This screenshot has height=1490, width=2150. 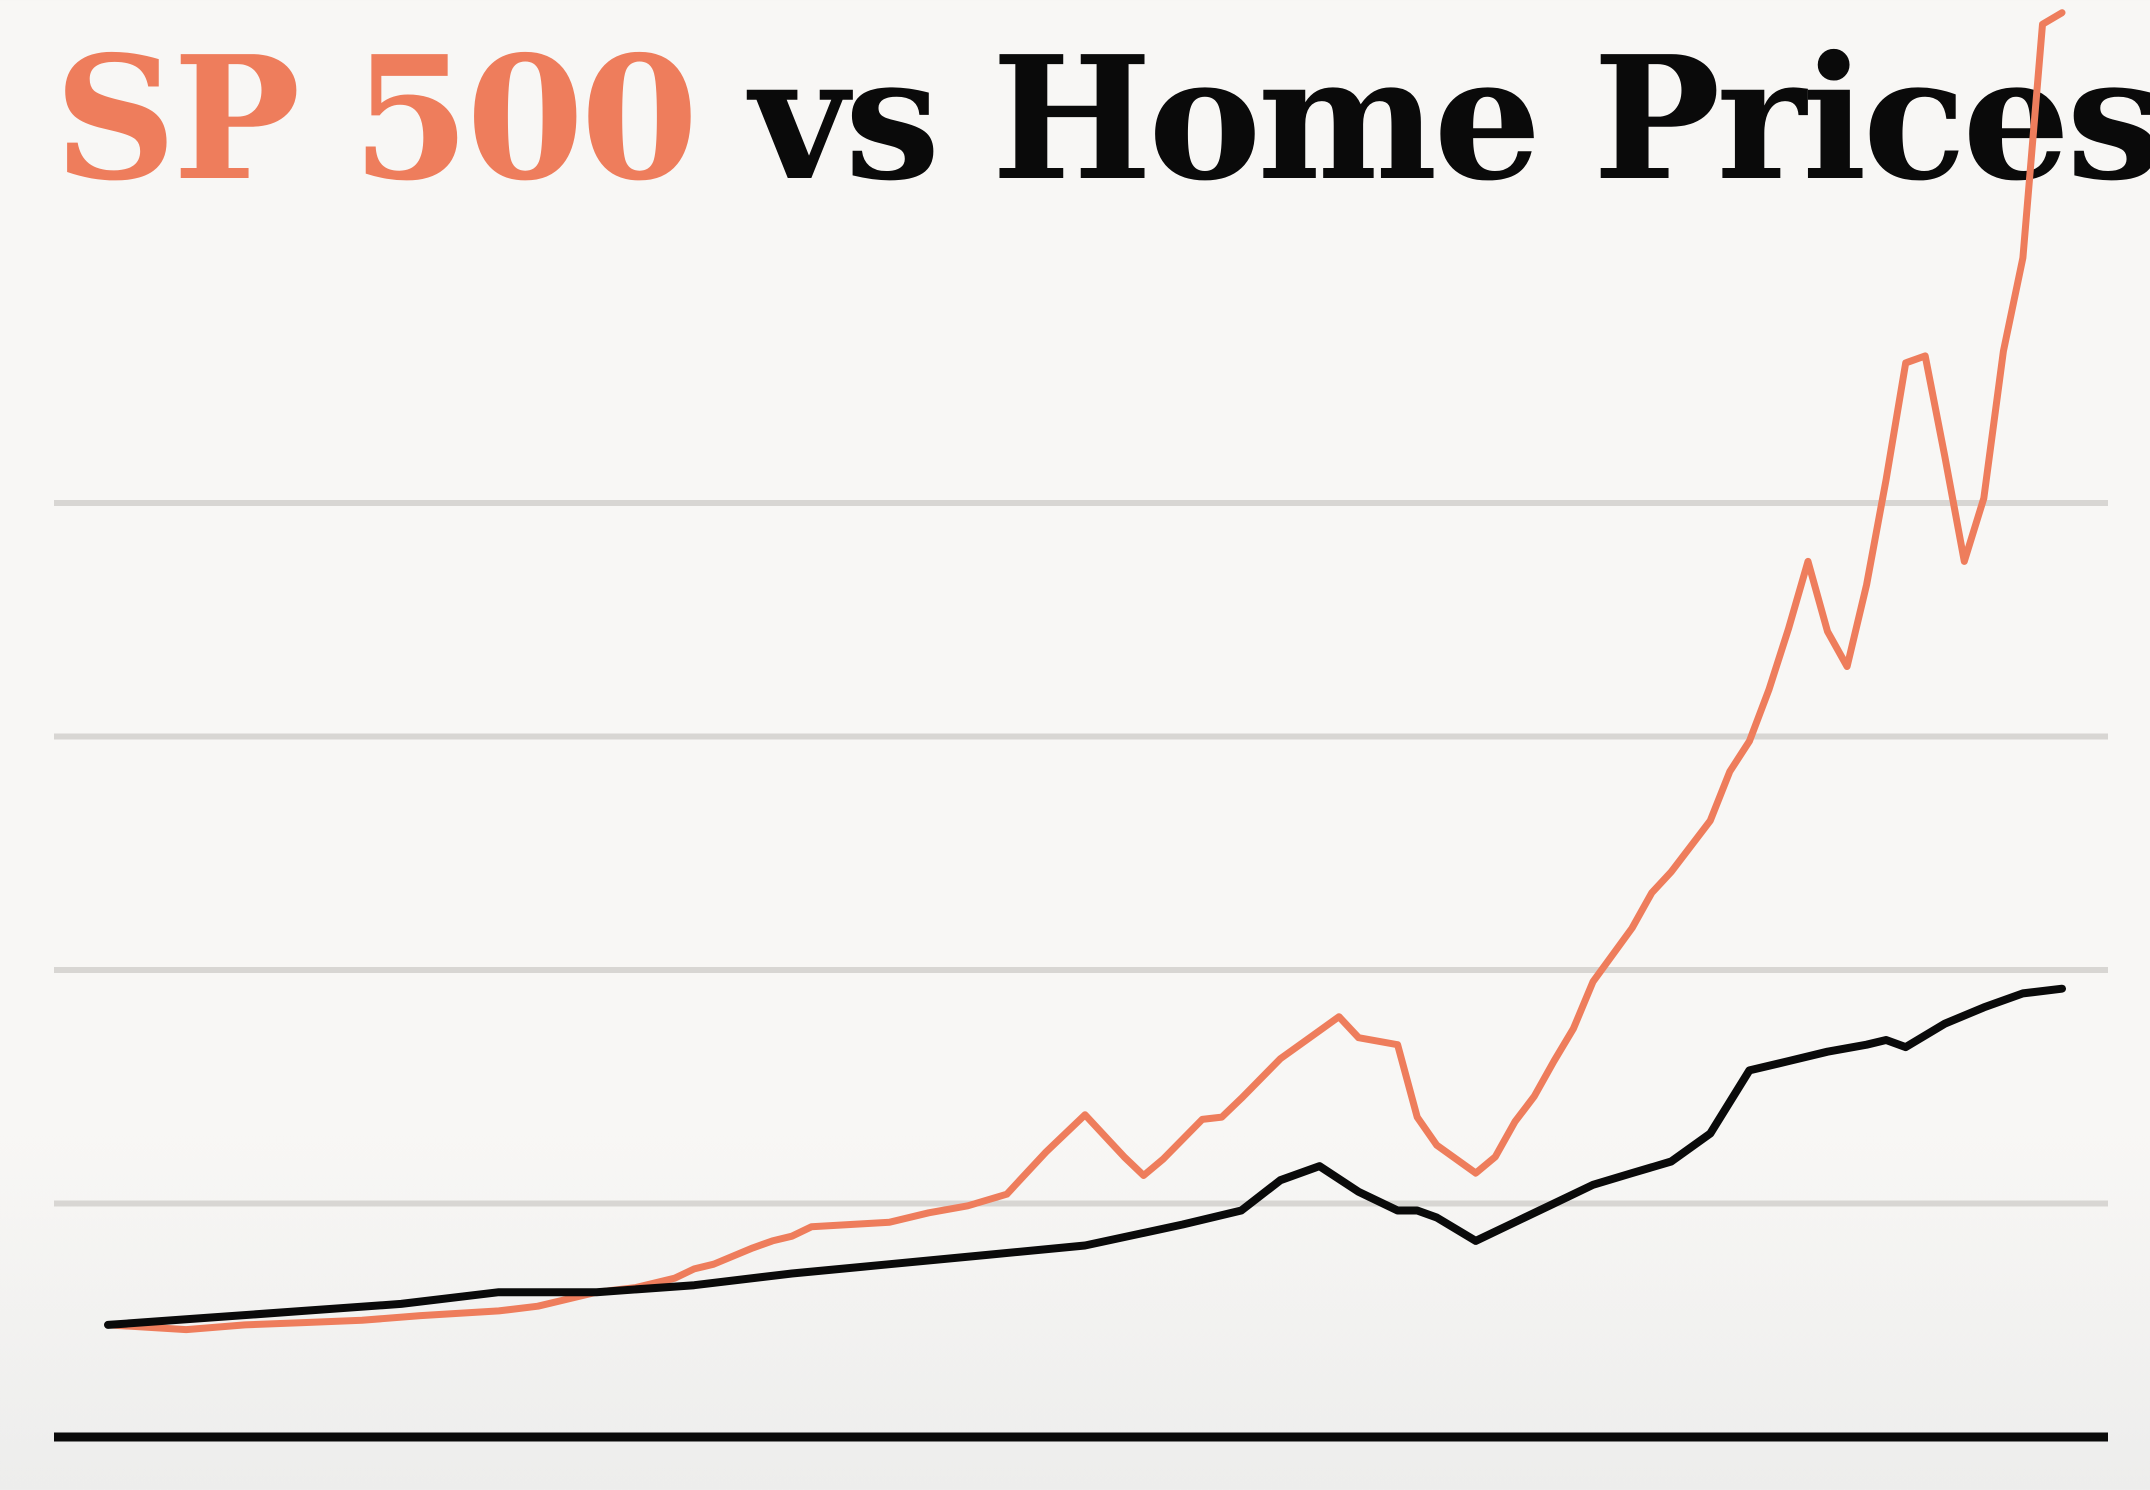 What do you see at coordinates (1422, 119) in the screenshot?
I see `title-rest: vs Home Prices` at bounding box center [1422, 119].